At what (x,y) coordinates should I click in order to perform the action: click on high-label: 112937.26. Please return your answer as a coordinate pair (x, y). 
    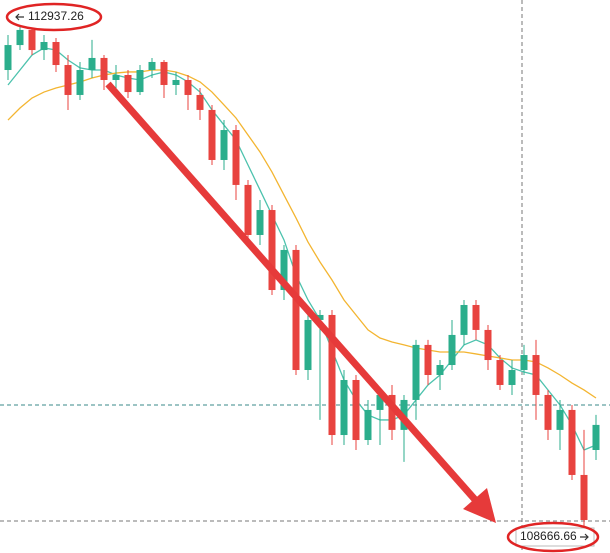
    Looking at the image, I should click on (54, 17).